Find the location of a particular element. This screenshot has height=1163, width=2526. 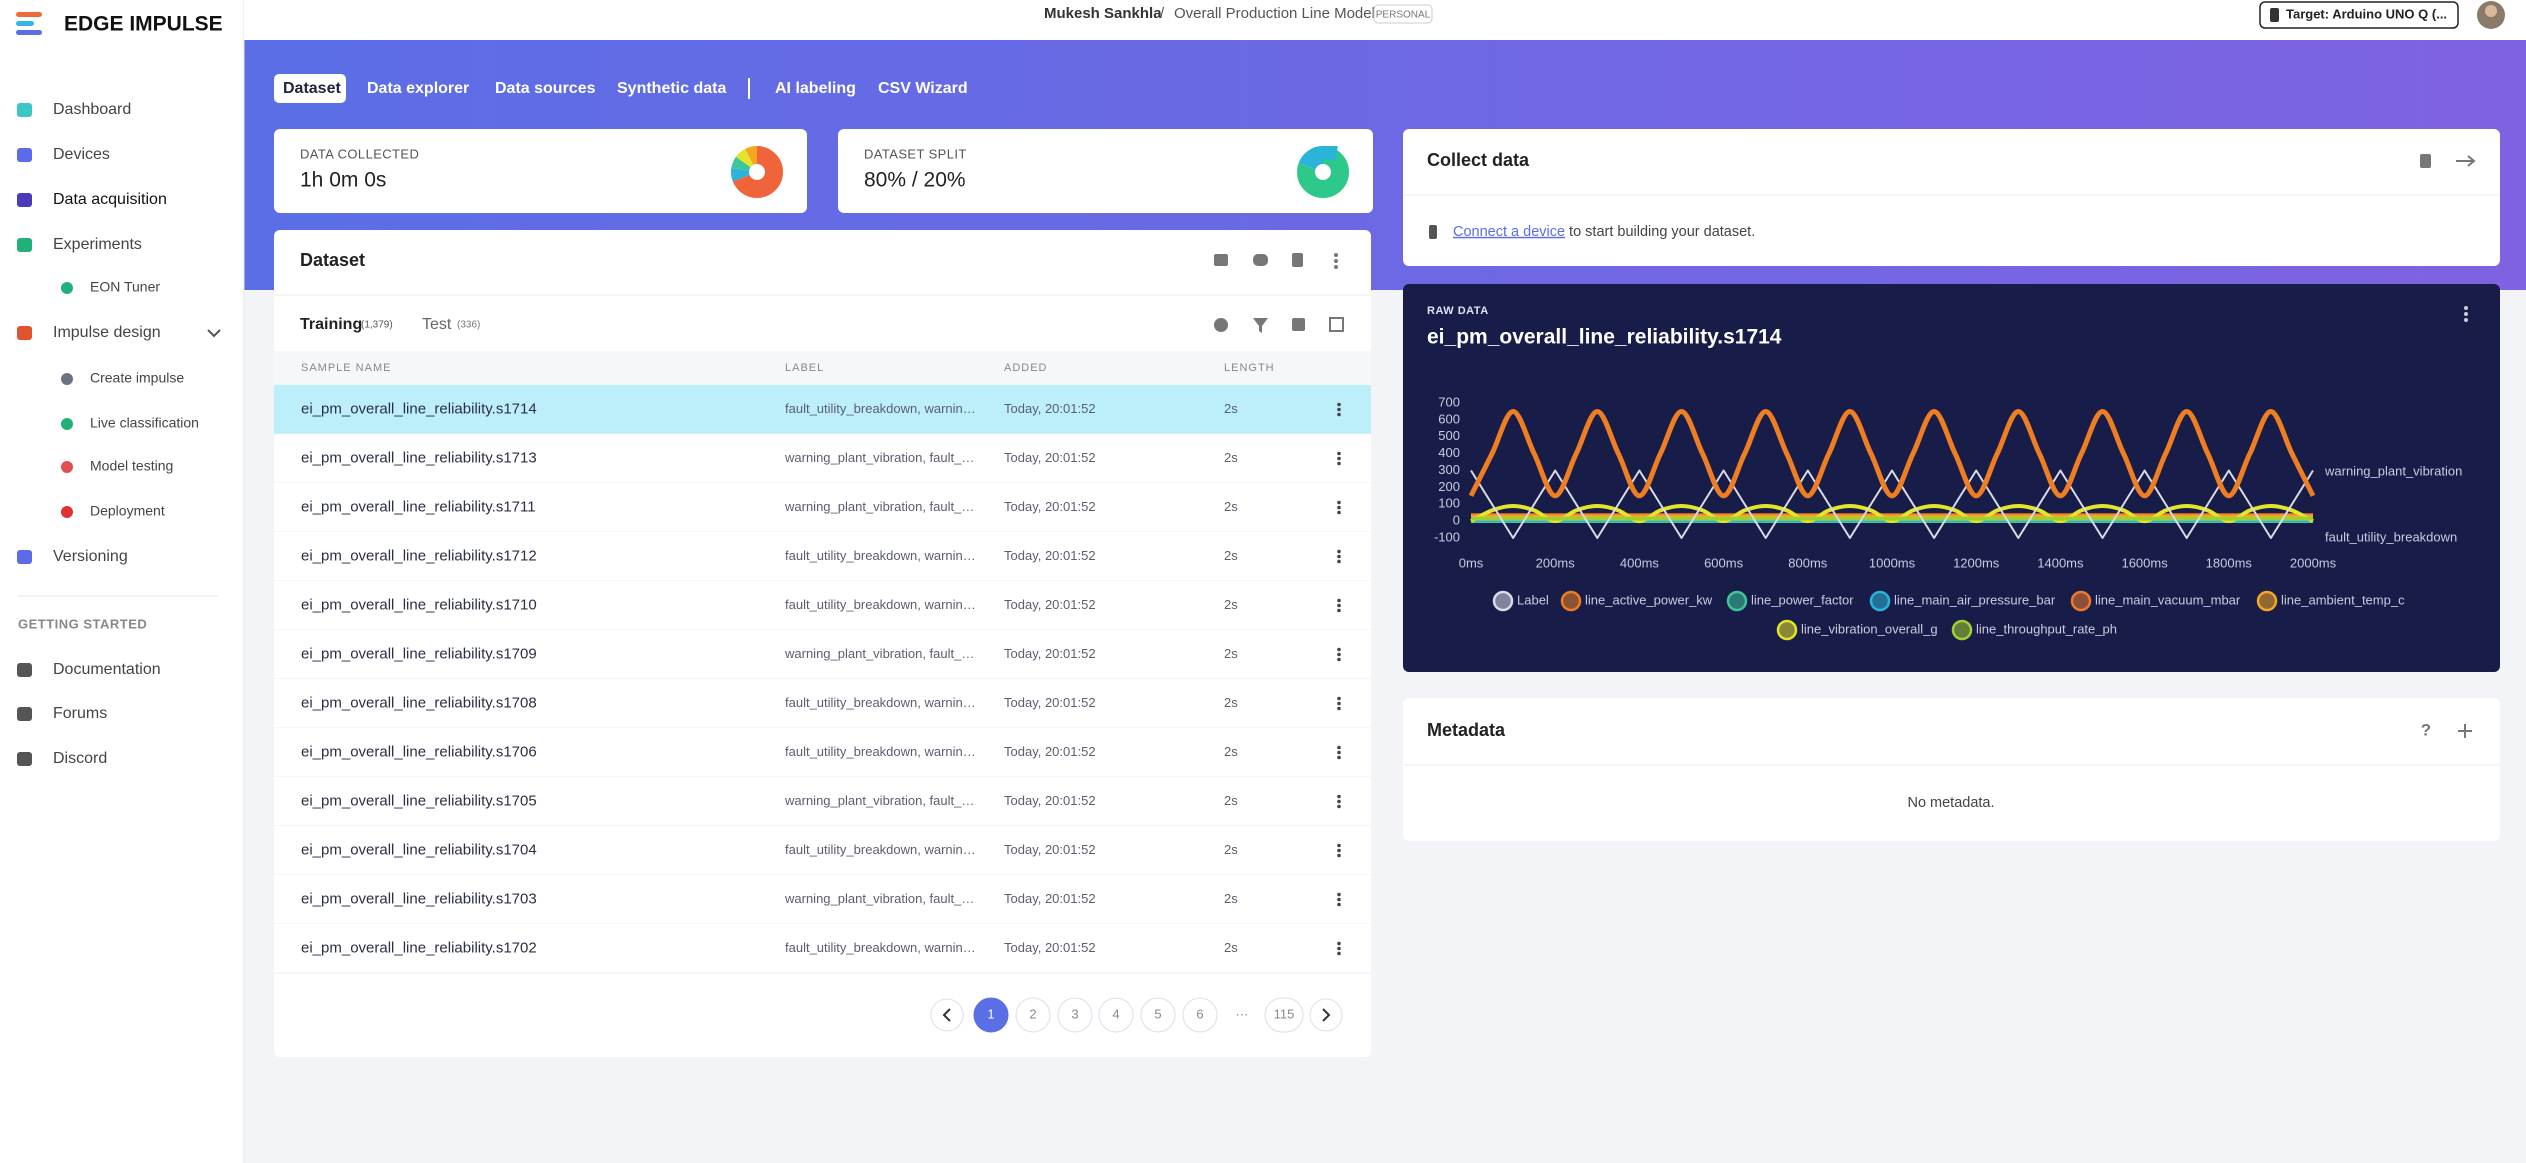

target-button is located at coordinates (2359, 15).